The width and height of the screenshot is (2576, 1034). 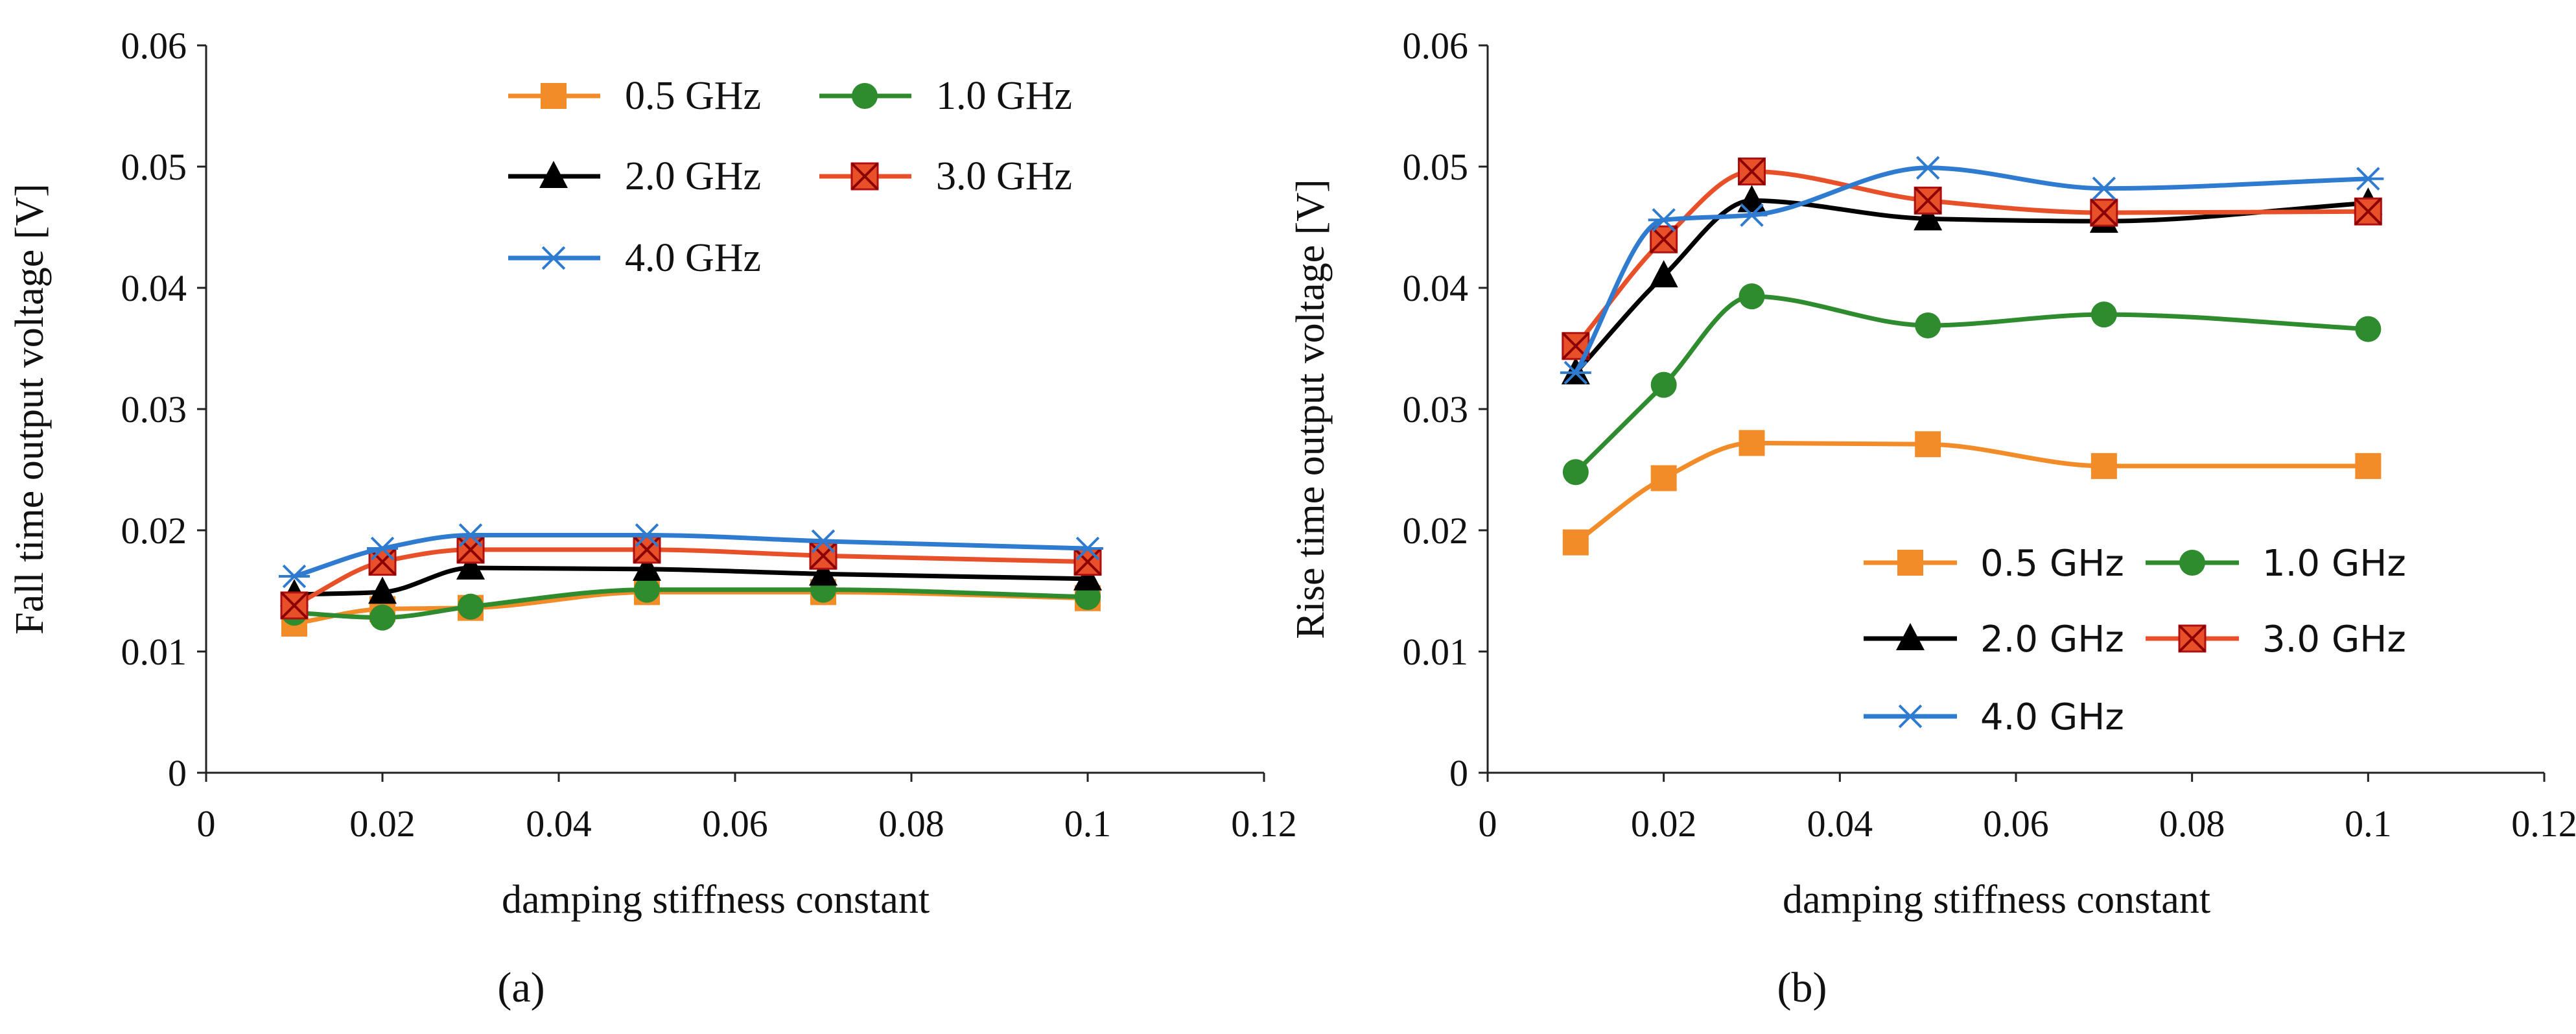 I want to click on panel-caption: (a), so click(x=520, y=987).